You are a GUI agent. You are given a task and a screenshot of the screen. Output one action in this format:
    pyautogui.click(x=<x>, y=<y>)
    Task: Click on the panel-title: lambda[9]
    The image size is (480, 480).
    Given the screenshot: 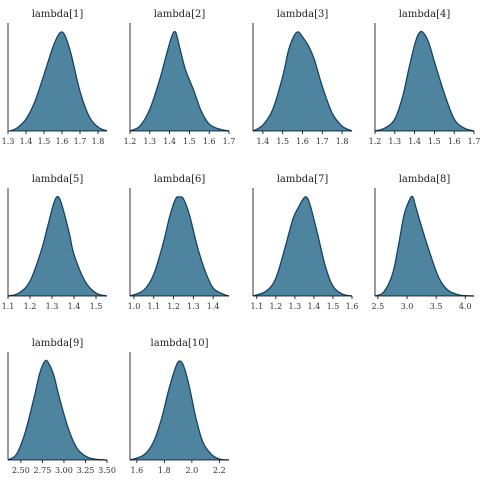 What is the action you would take?
    pyautogui.click(x=58, y=343)
    